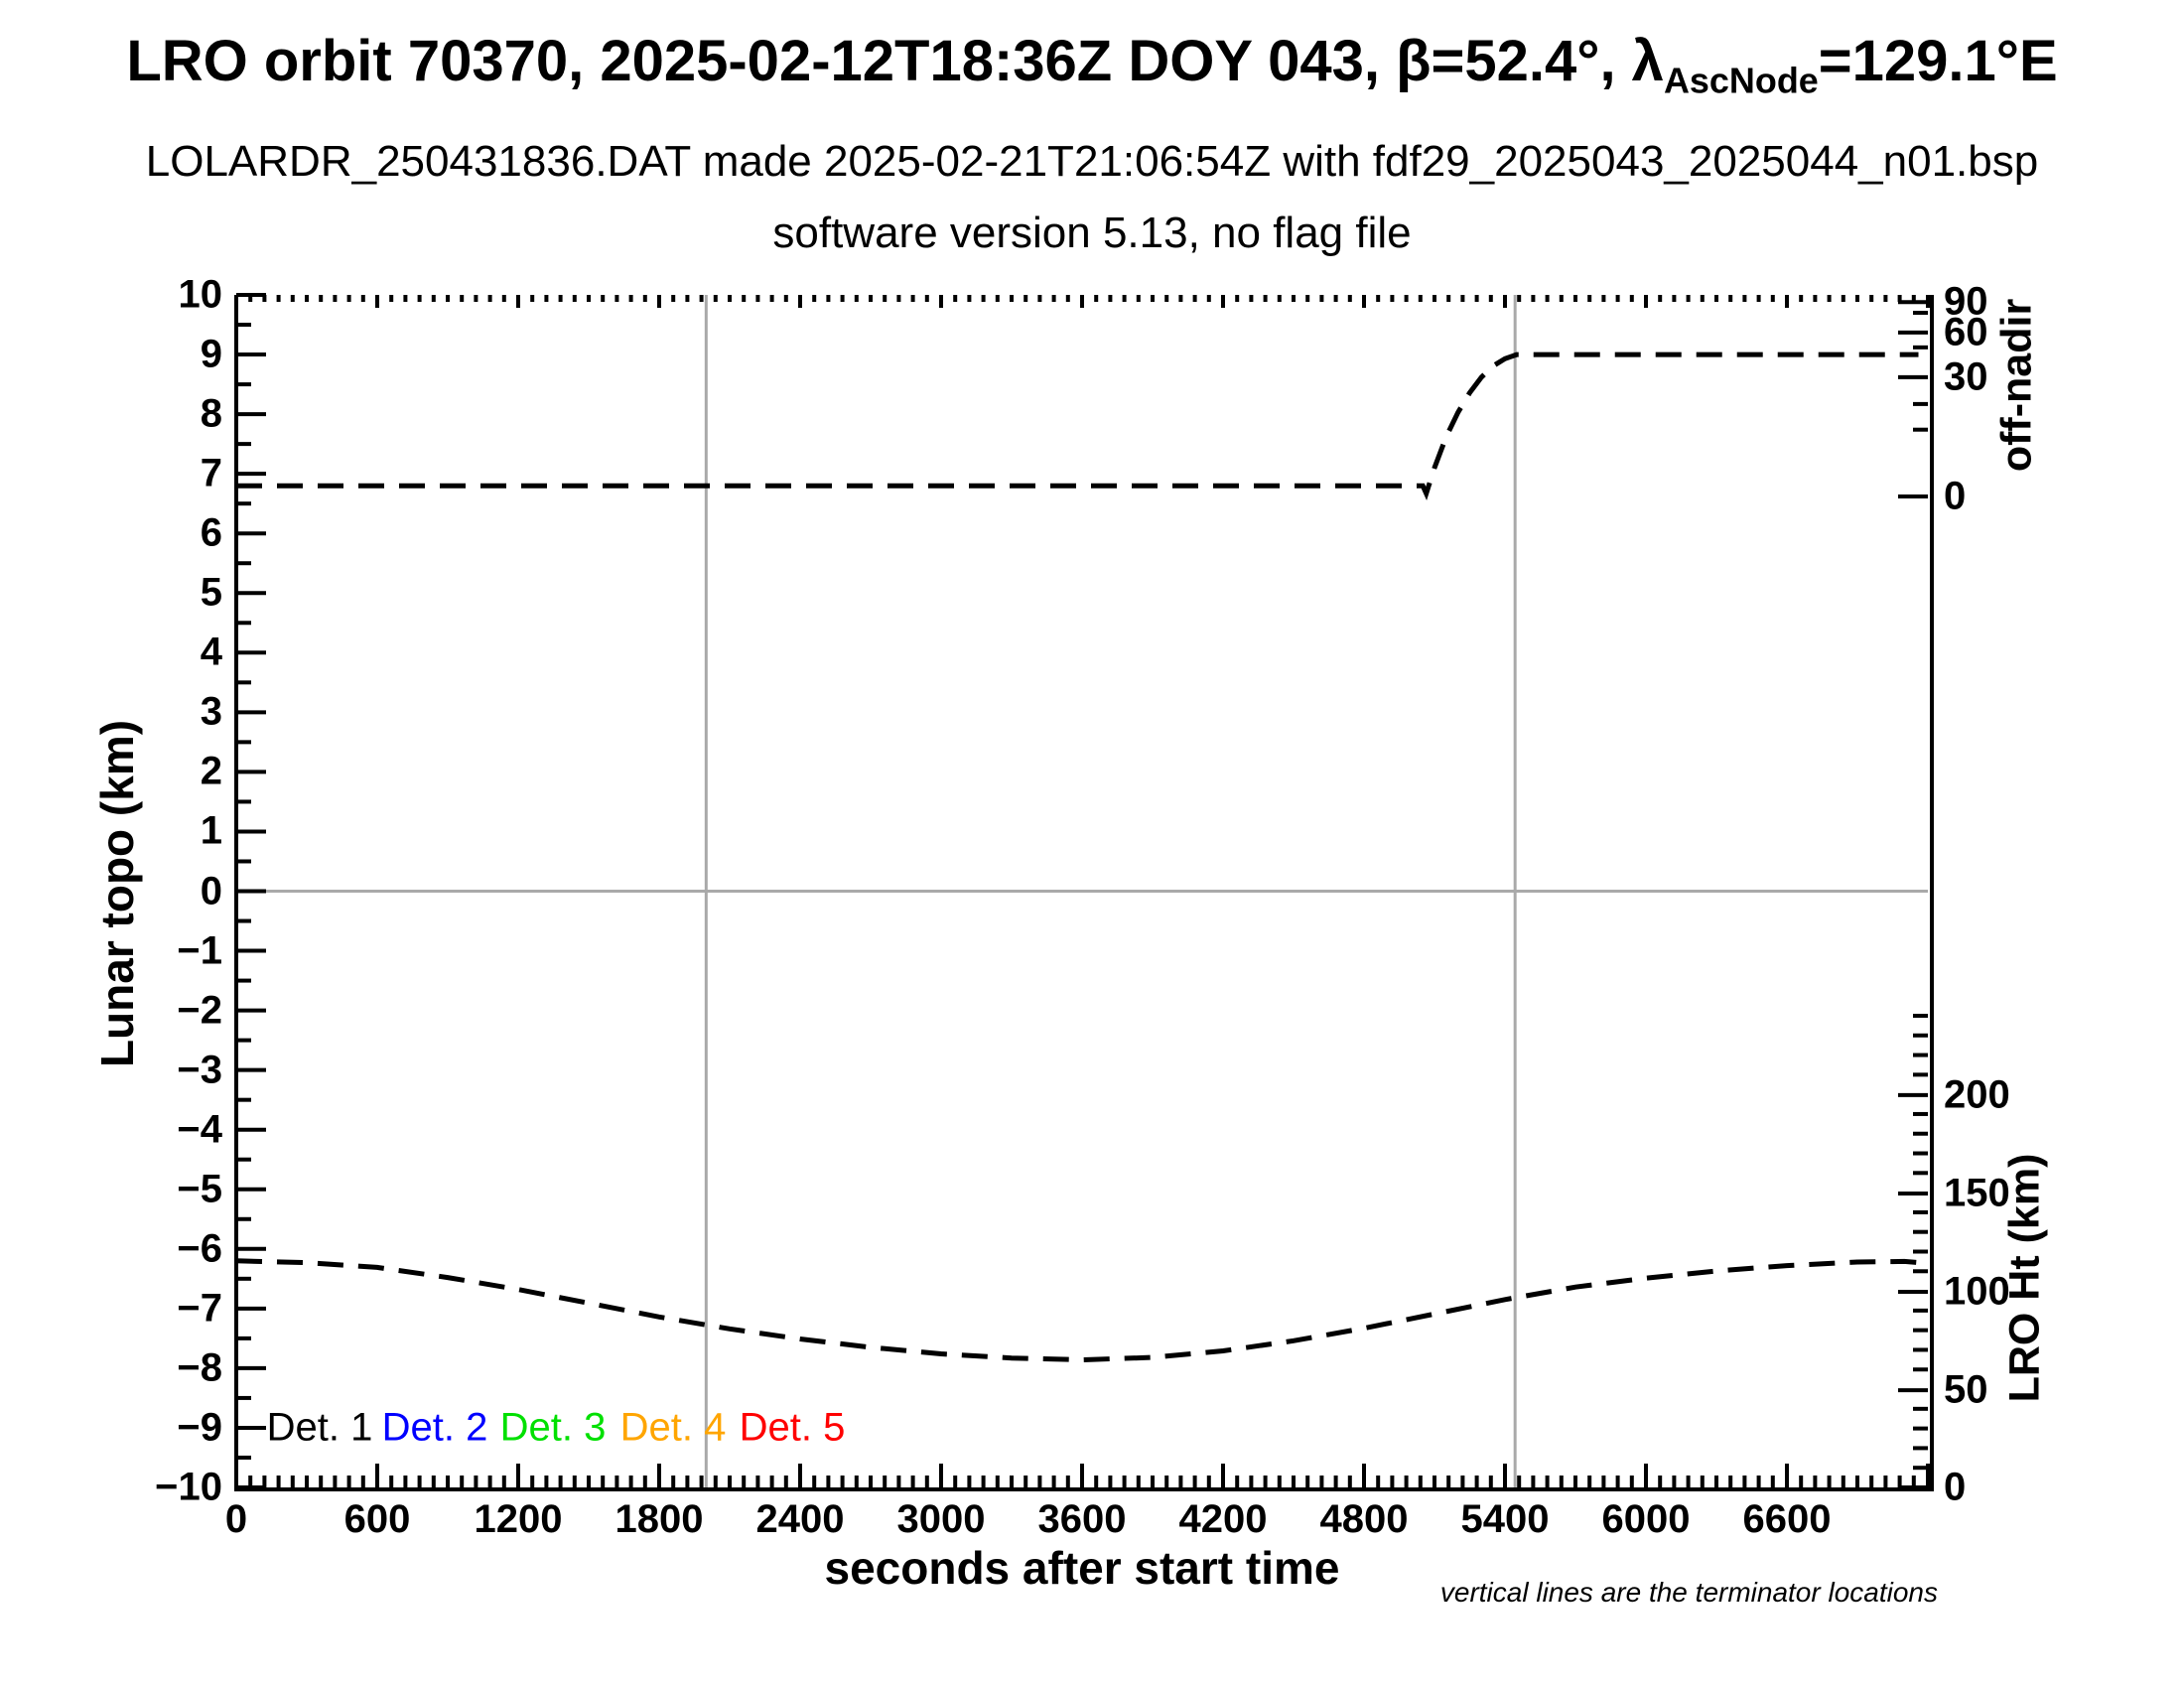  I want to click on title-suffix-text: =129.1°E, so click(1938, 61).